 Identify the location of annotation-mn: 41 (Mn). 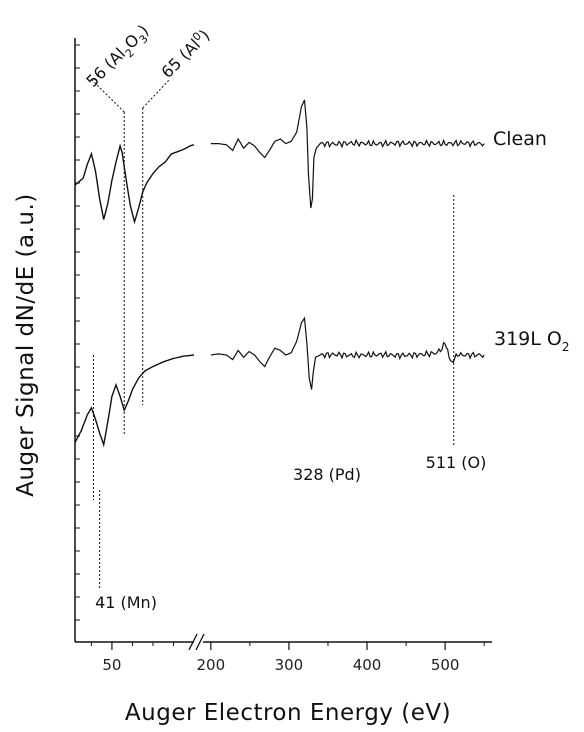
(126, 602).